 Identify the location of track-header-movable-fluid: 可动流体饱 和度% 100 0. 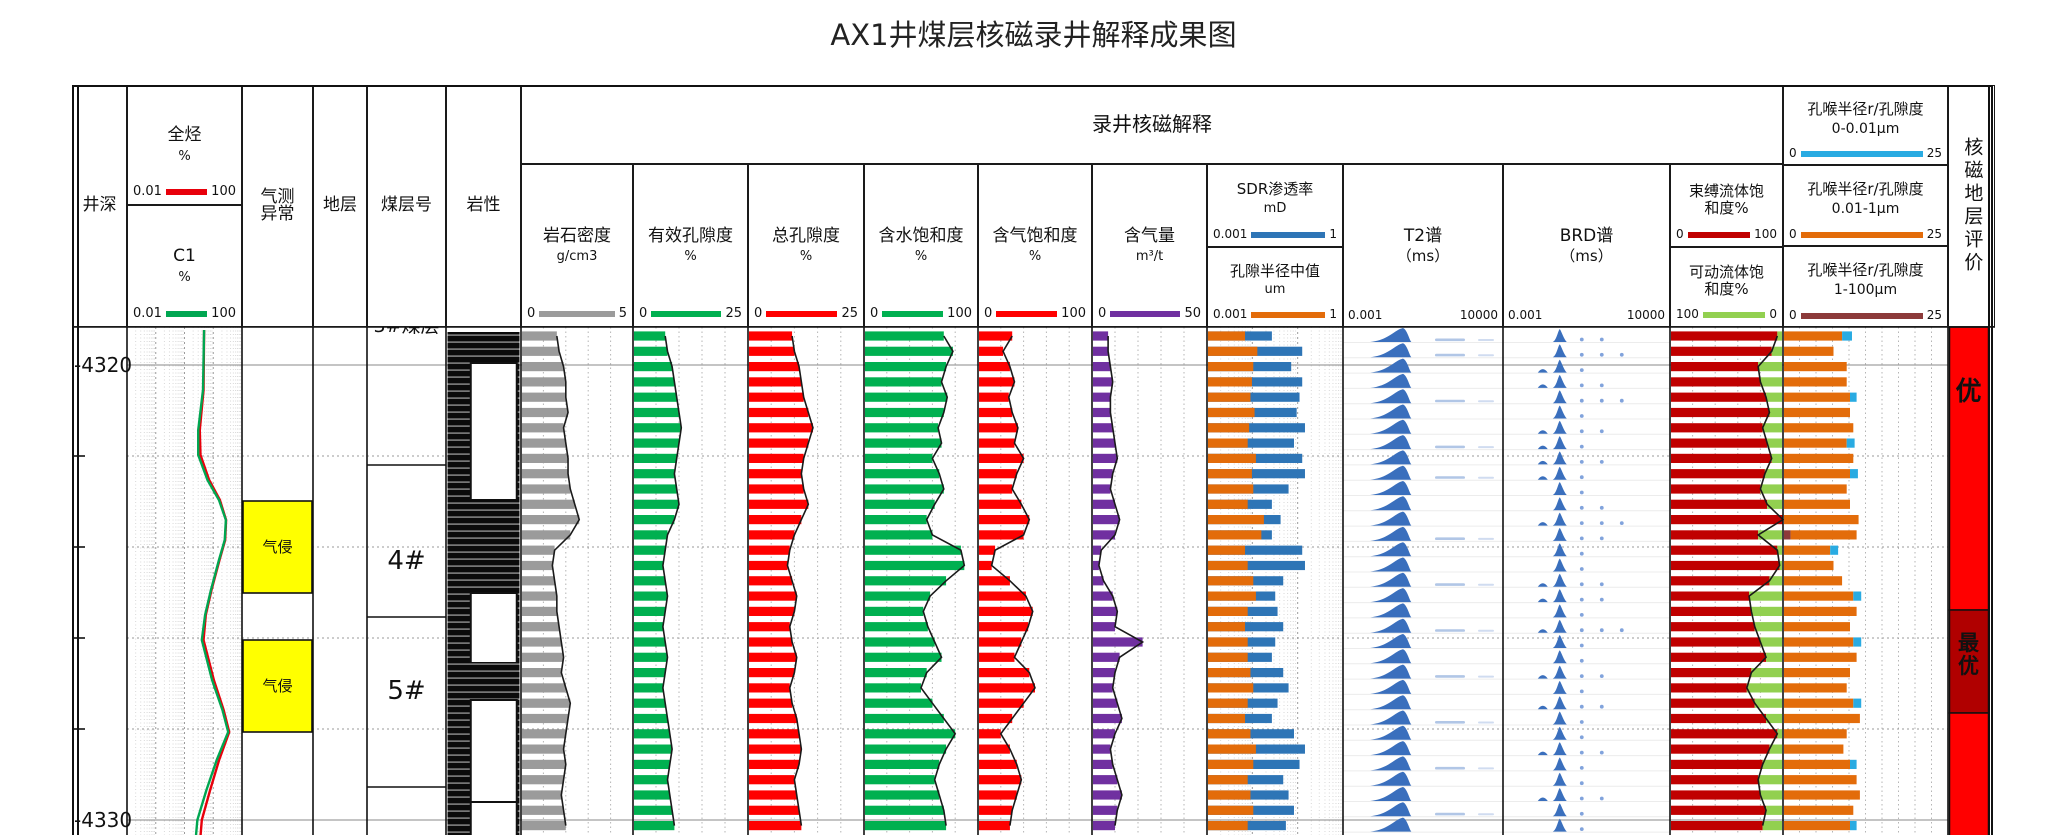
(1726, 287).